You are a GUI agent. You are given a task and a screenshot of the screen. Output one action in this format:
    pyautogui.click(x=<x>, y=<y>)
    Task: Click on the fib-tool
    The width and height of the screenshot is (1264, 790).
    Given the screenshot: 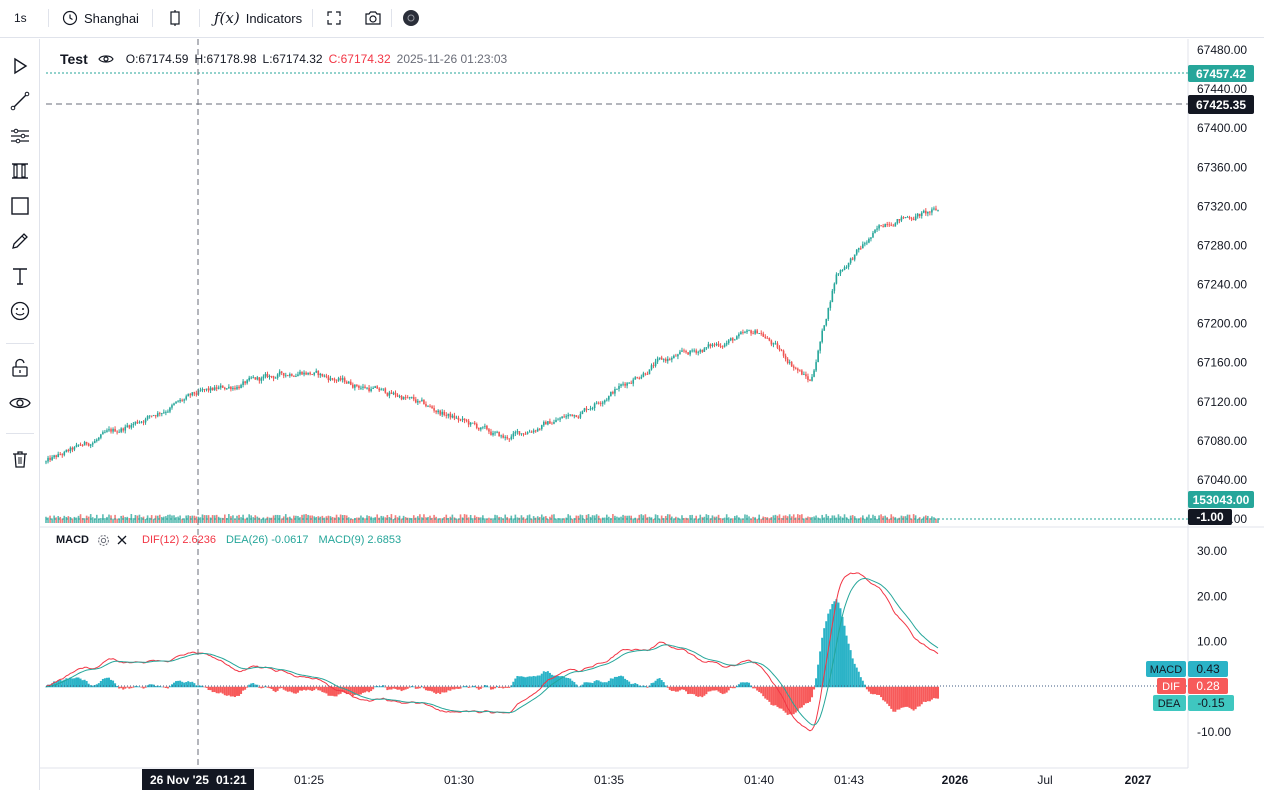 What is the action you would take?
    pyautogui.click(x=20, y=138)
    